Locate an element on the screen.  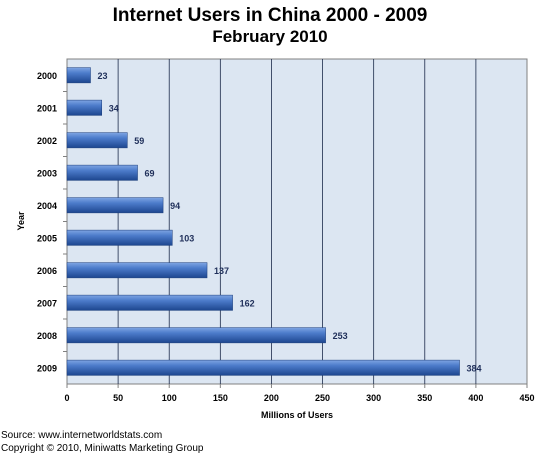
data-label-2001: 34 is located at coordinates (114, 108).